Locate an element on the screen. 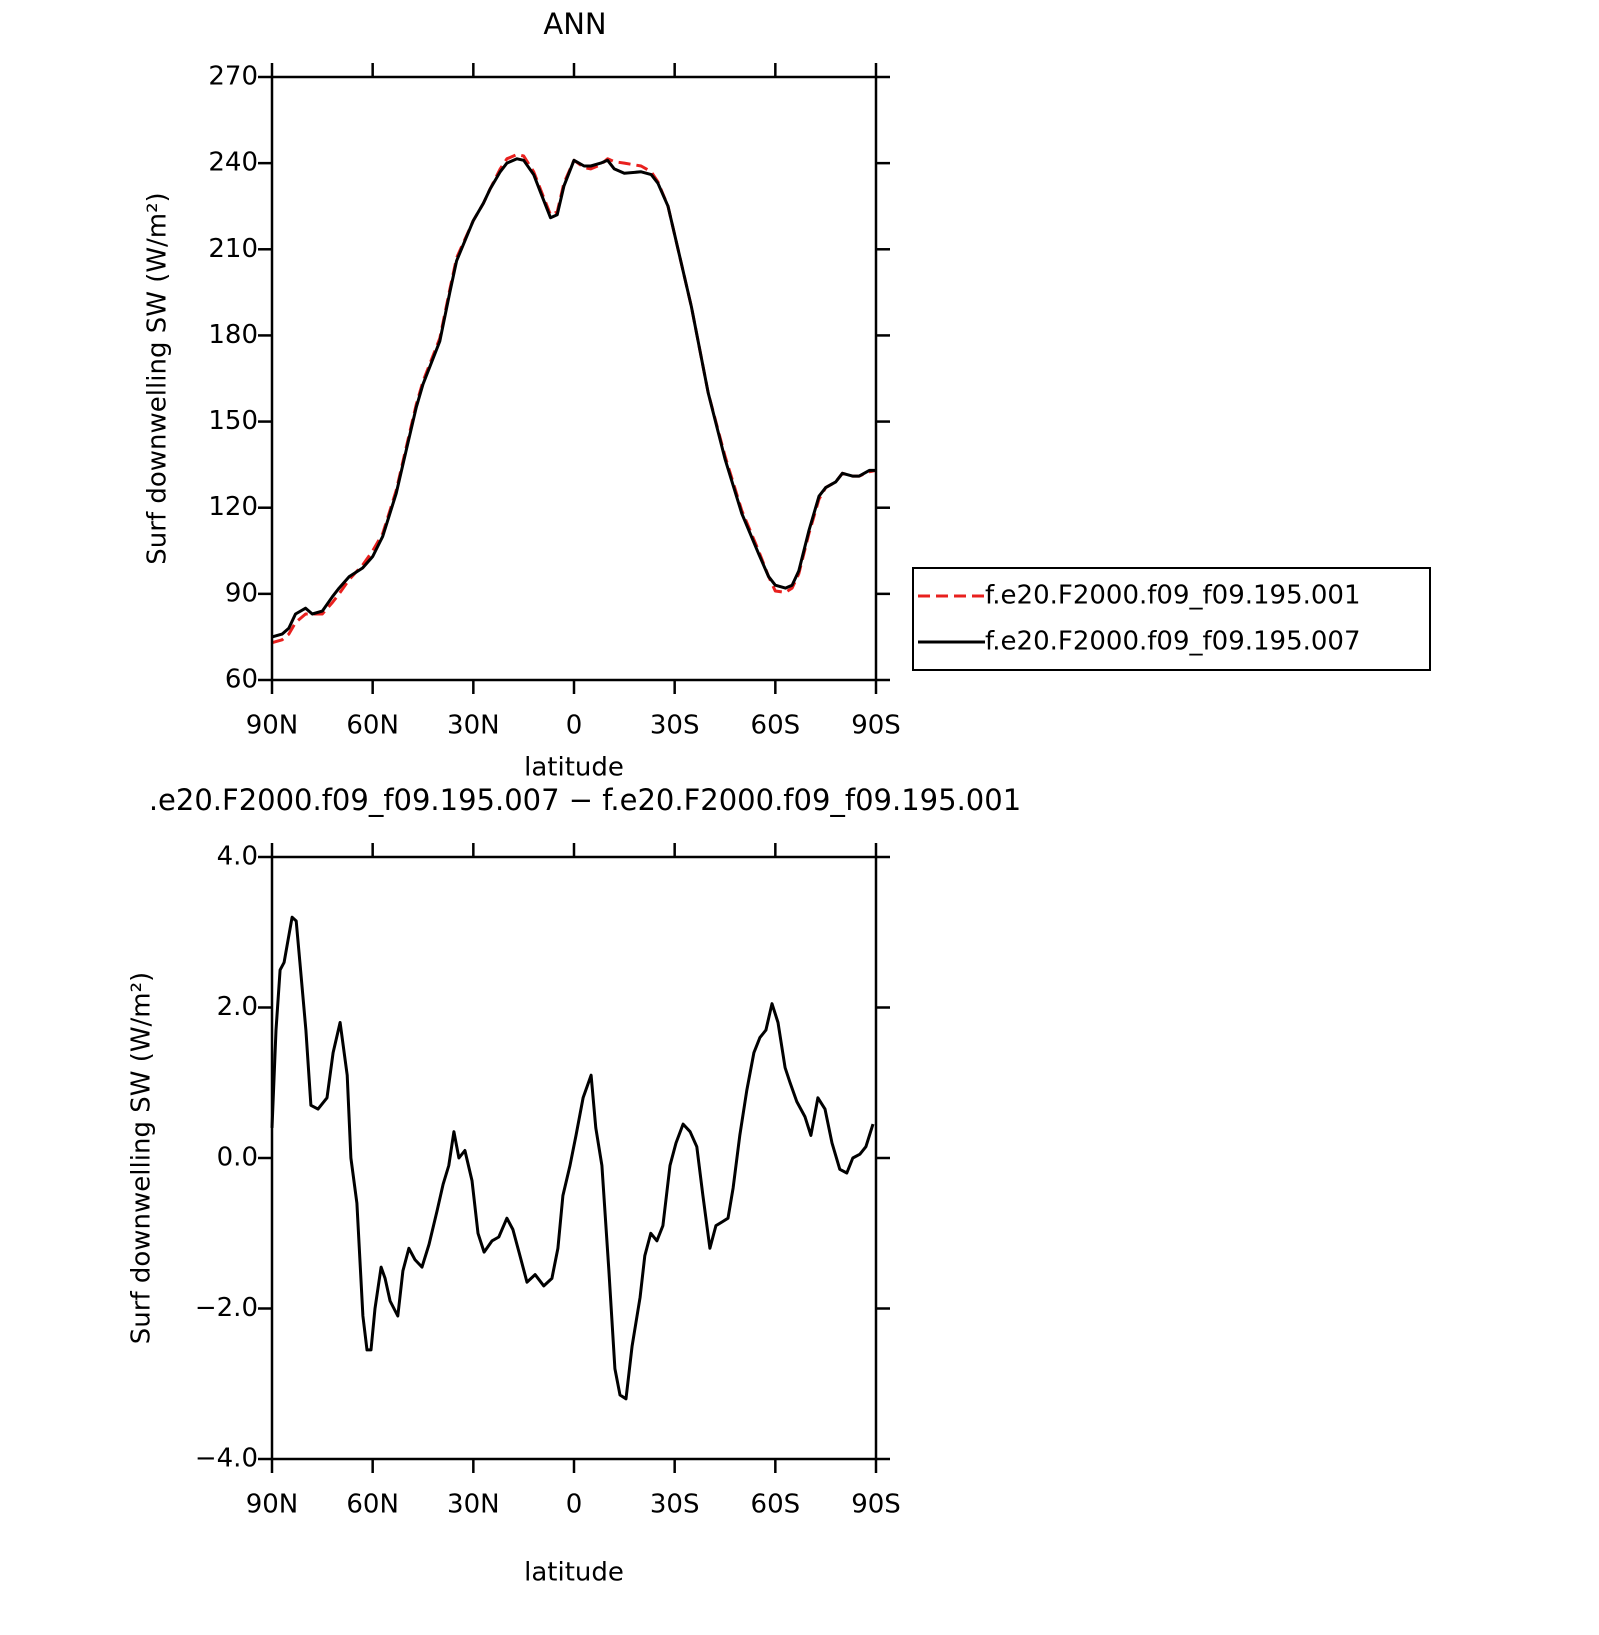  y-tick-label: 4.0 is located at coordinates (237, 857).